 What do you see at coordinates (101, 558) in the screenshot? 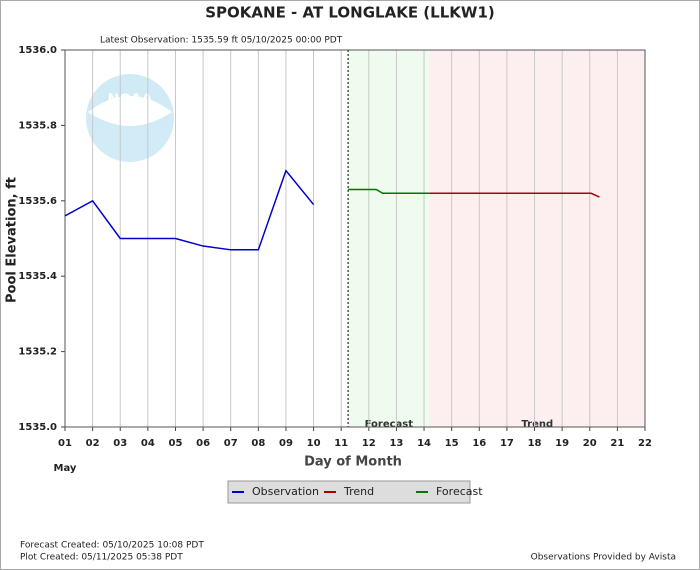
I see `footer: Plot Created: 05/11/2025 05:38 PDT` at bounding box center [101, 558].